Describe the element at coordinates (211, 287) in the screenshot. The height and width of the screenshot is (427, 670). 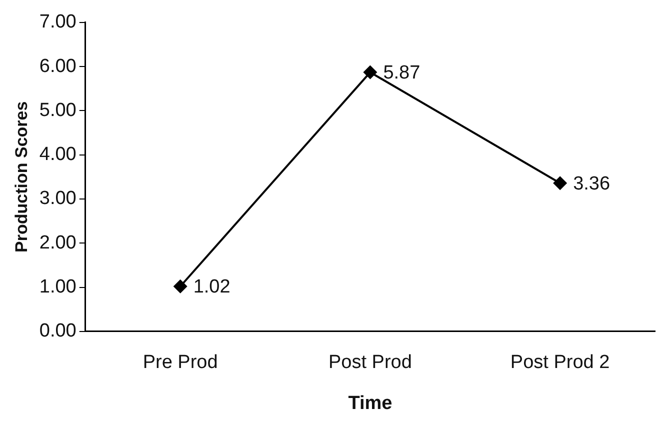
I see `data-label: 1.02` at that location.